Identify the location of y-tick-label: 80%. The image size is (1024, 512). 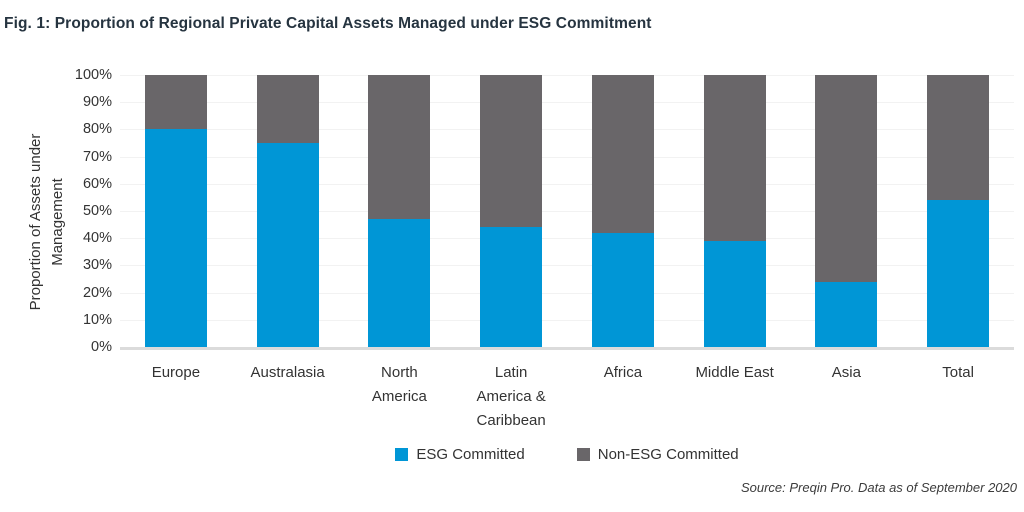
(97, 129).